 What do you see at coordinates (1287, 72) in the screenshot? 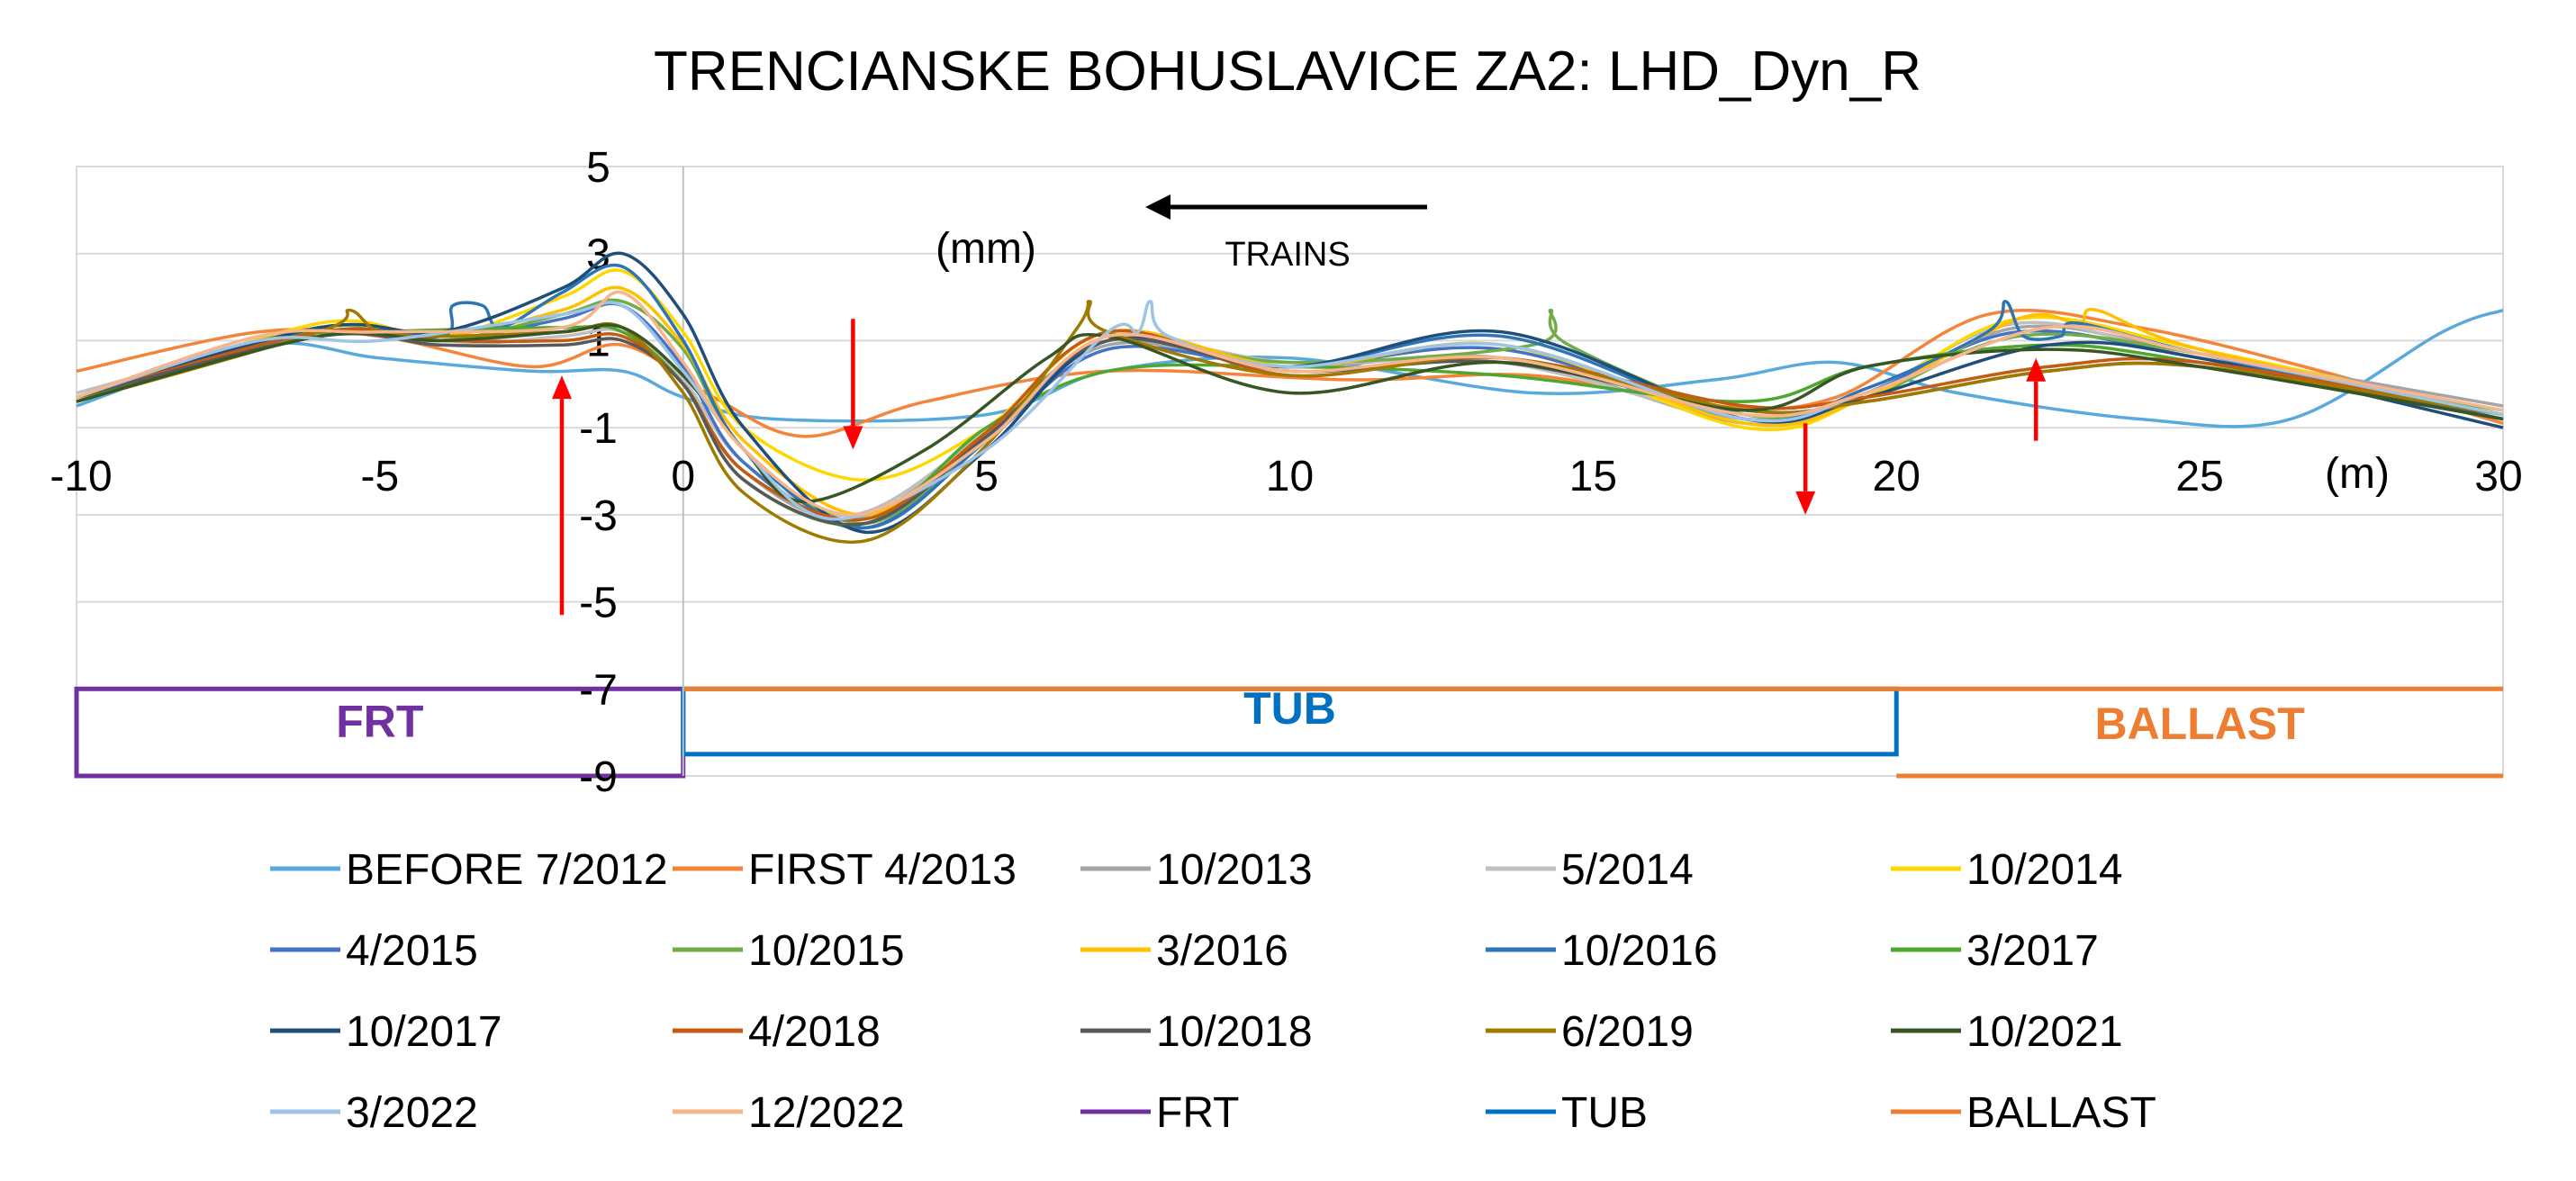
I see `chart-title: TRENCIANSKE BOHUSLAVICE ZA2: LHD_Dyn_R` at bounding box center [1287, 72].